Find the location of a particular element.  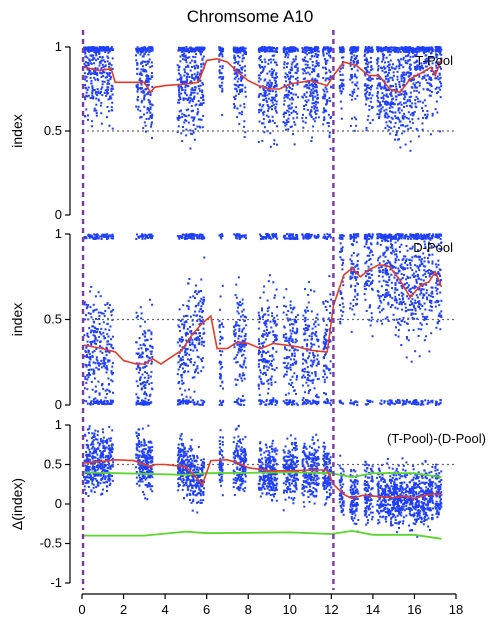

y-tick-label: 0.5 is located at coordinates (53, 319).